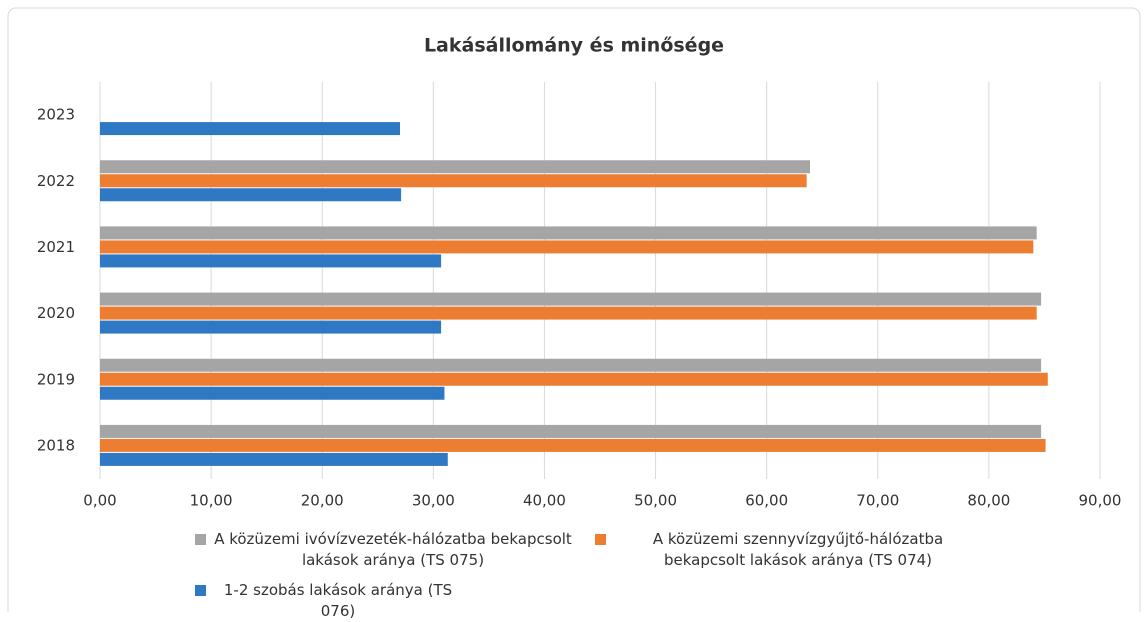 Image resolution: width=1147 pixels, height=622 pixels. What do you see at coordinates (433, 501) in the screenshot?
I see `x-tick-label: 30,00` at bounding box center [433, 501].